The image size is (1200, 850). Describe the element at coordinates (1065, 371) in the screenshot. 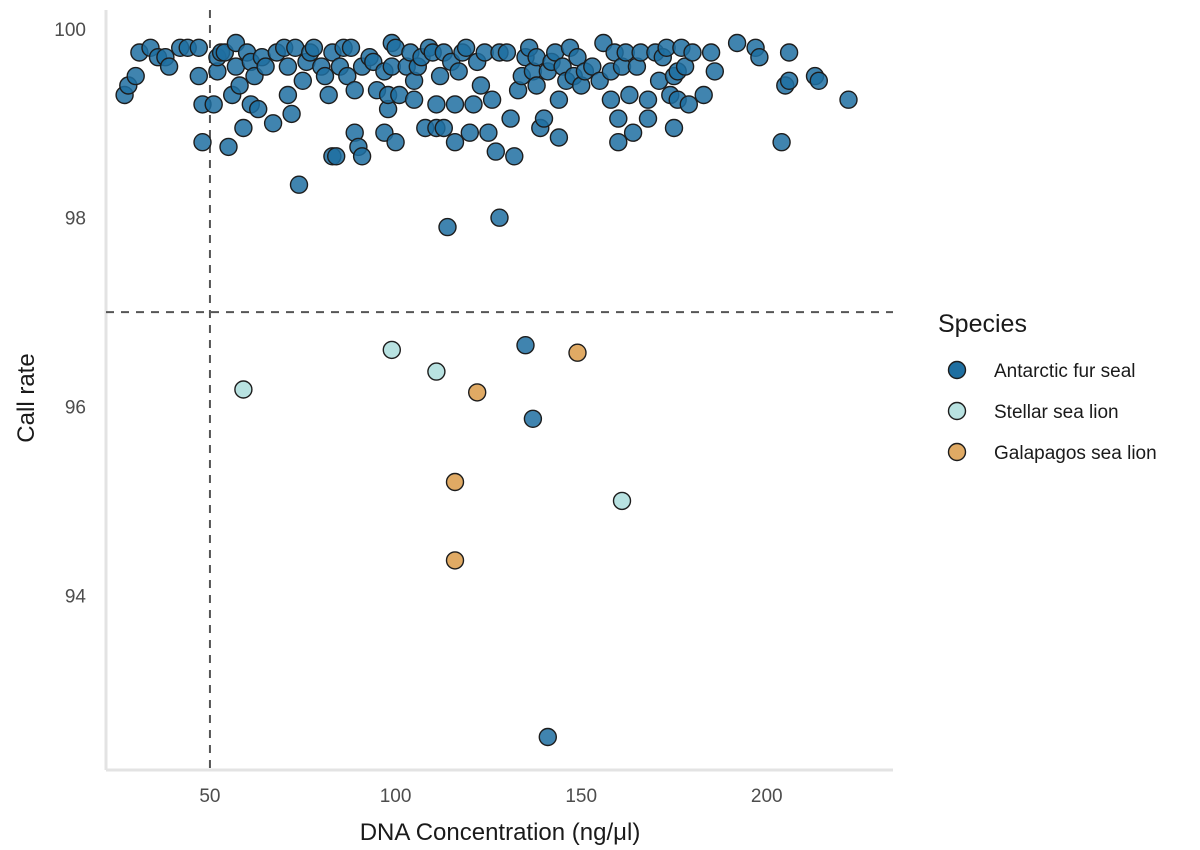

I see `legend-label: Antarctic fur seal` at that location.